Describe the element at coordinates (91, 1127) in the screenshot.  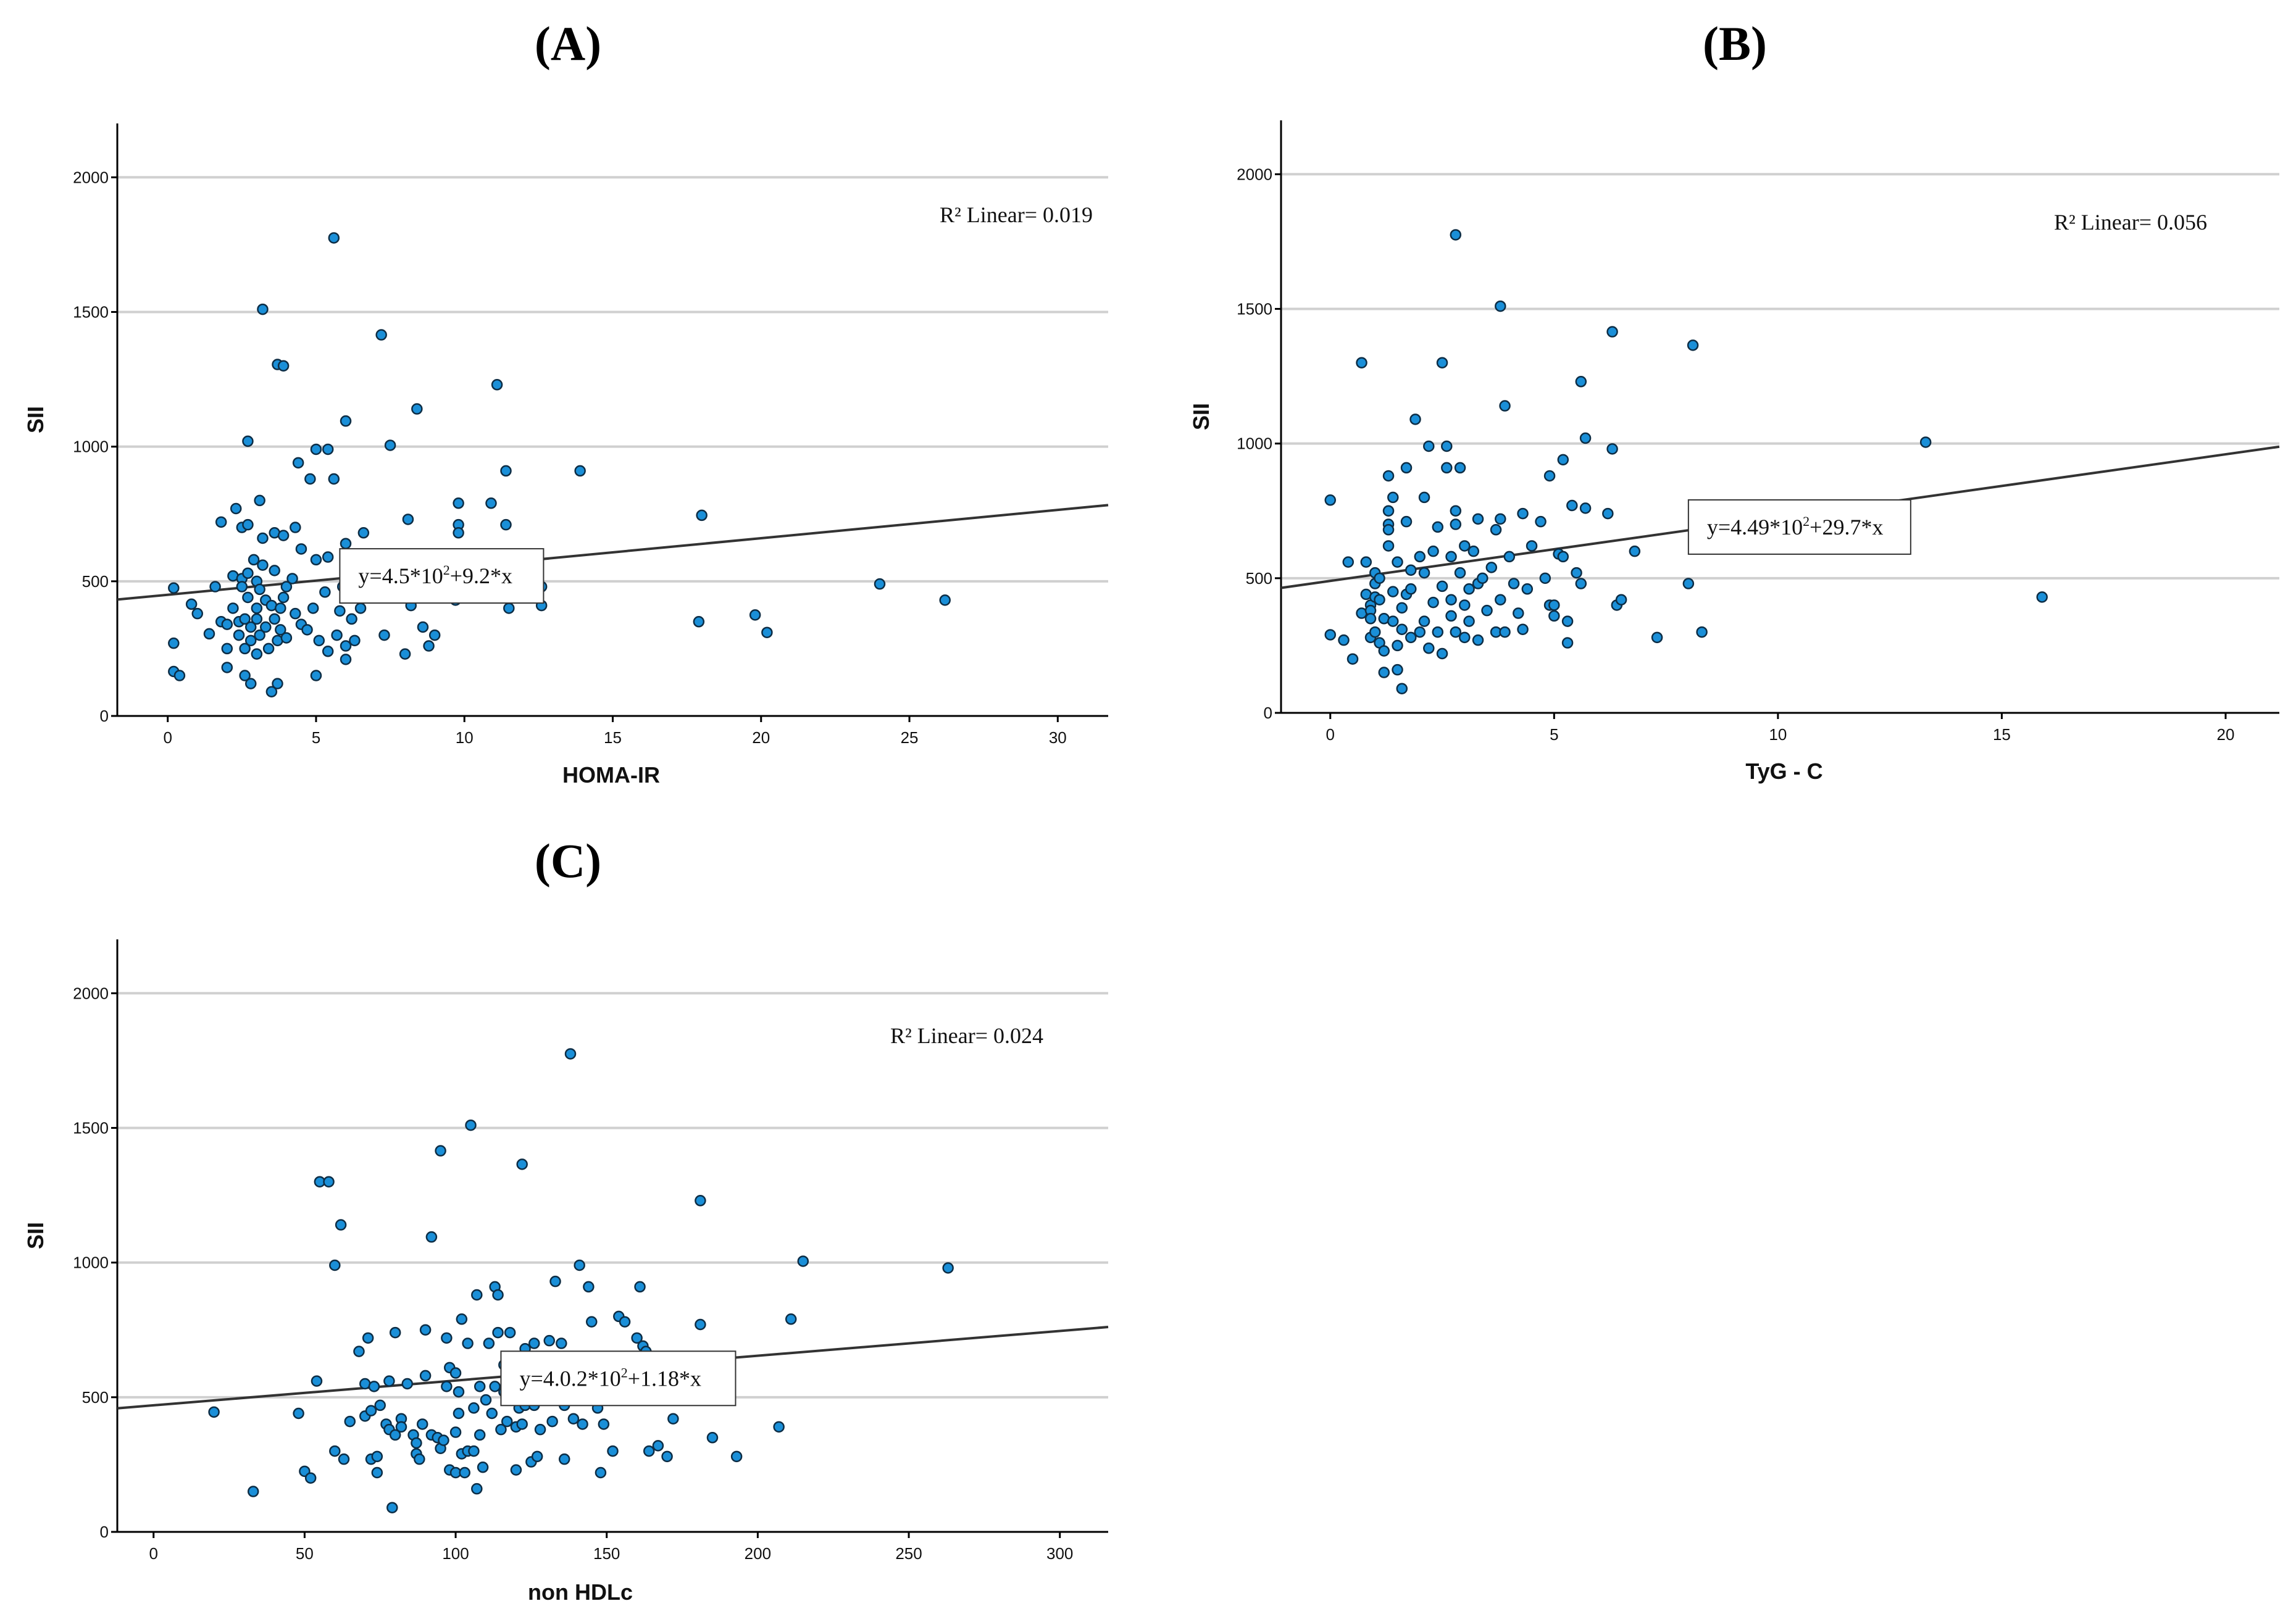
I see `y-tick-label: 1500` at that location.